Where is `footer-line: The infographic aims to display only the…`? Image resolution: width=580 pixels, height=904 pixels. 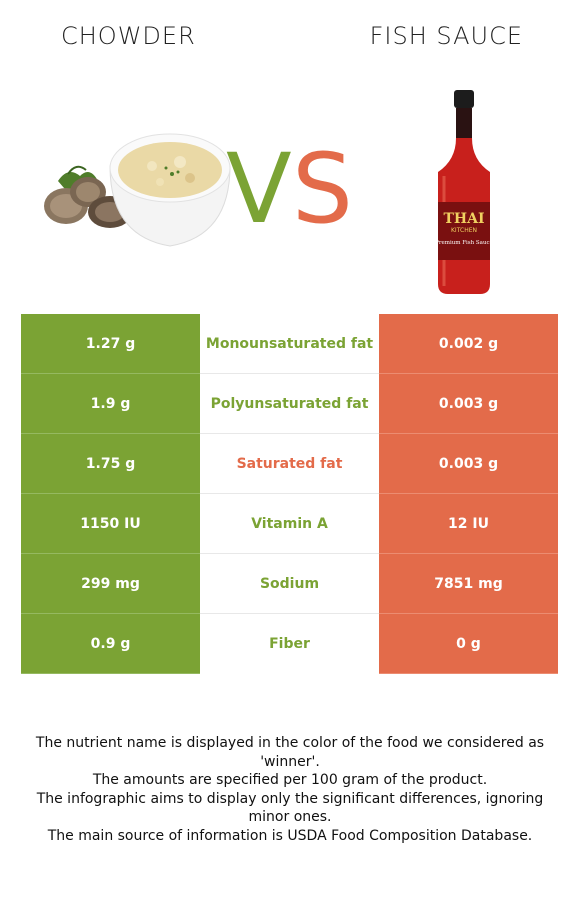 footer-line: The infographic aims to display only the… is located at coordinates (290, 808).